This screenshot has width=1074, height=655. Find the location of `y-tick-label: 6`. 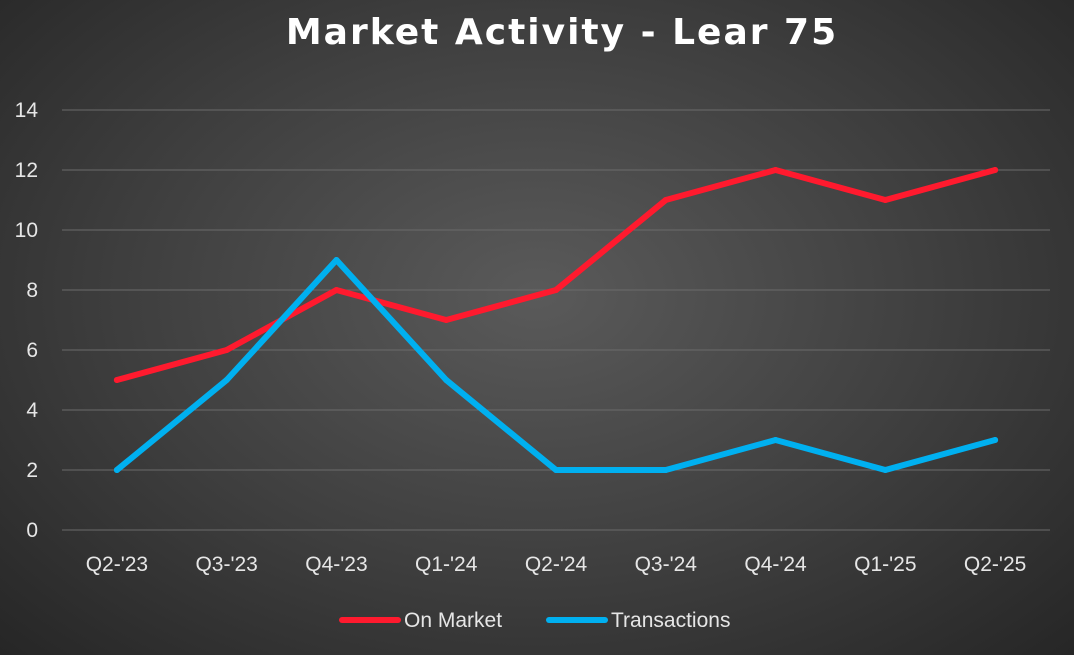

y-tick-label: 6 is located at coordinates (32, 350).